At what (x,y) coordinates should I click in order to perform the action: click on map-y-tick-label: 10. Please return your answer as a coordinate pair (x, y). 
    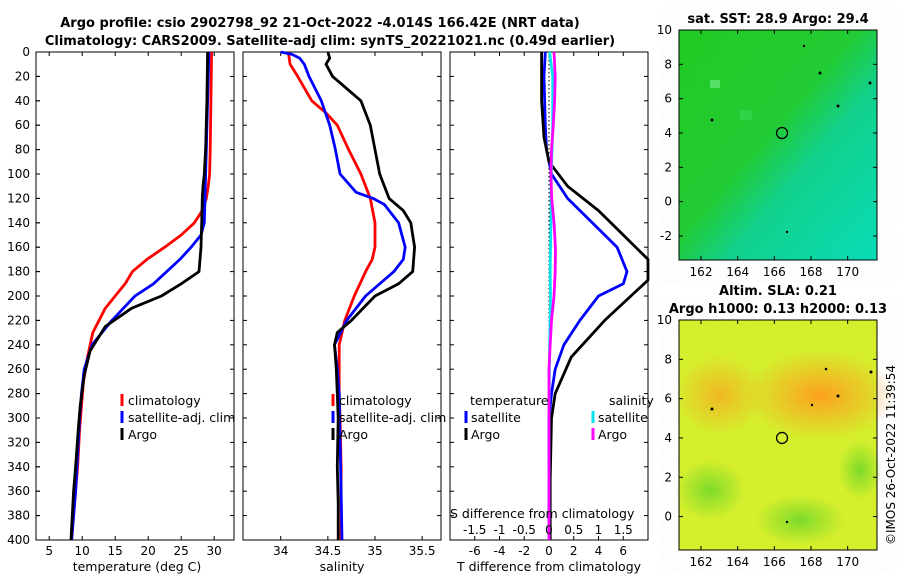
    Looking at the image, I should click on (664, 320).